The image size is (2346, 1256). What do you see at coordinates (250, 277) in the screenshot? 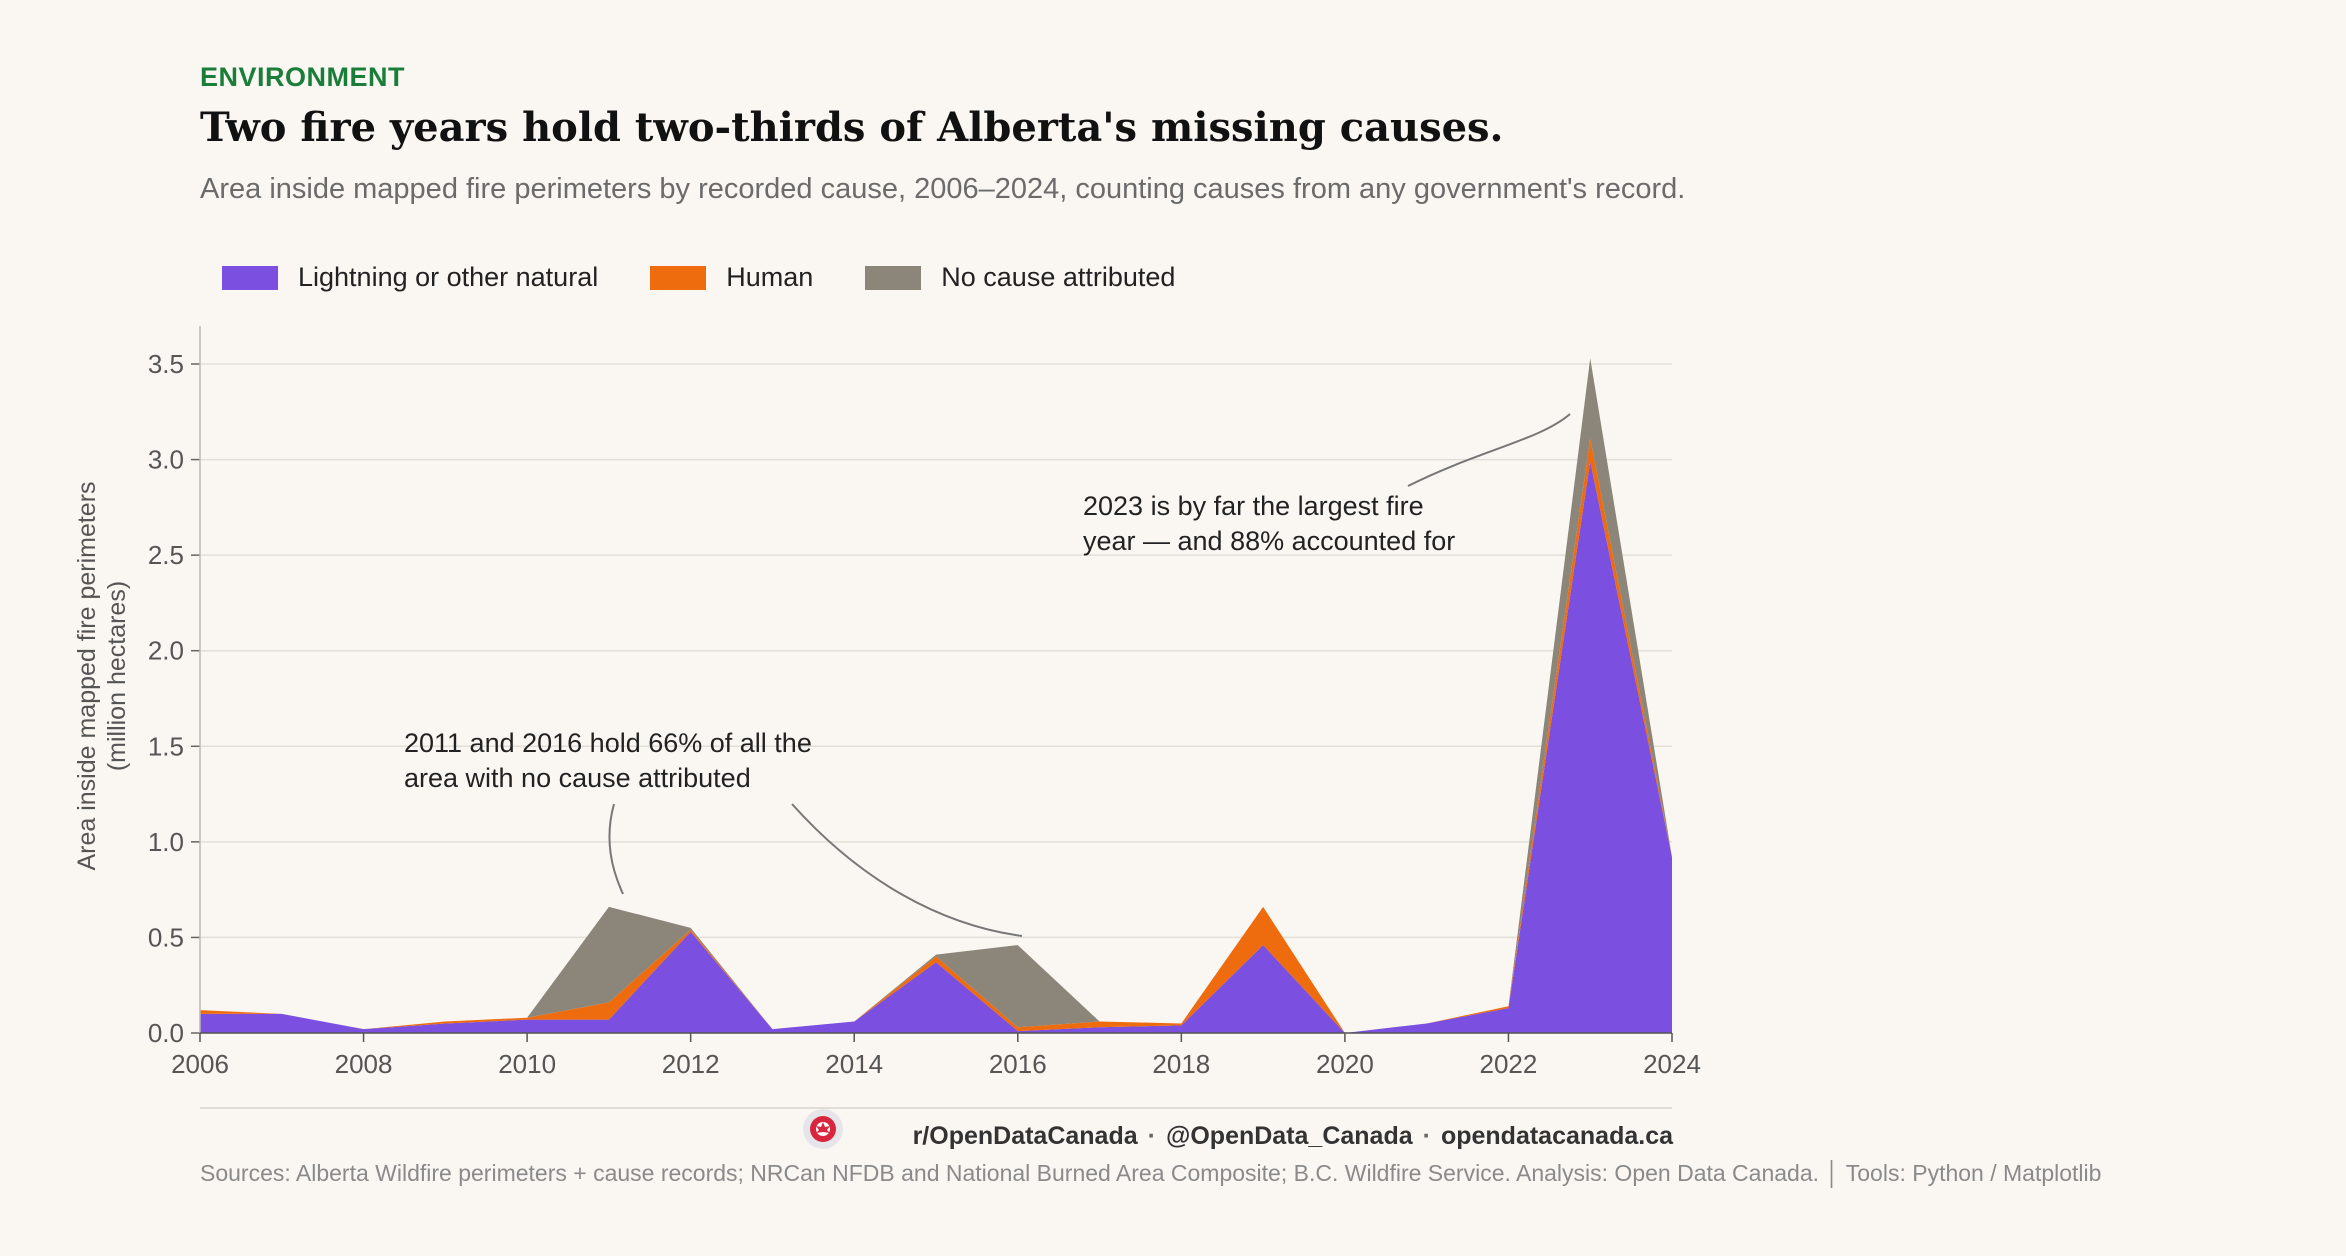
I see `legend-swatch-natural` at bounding box center [250, 277].